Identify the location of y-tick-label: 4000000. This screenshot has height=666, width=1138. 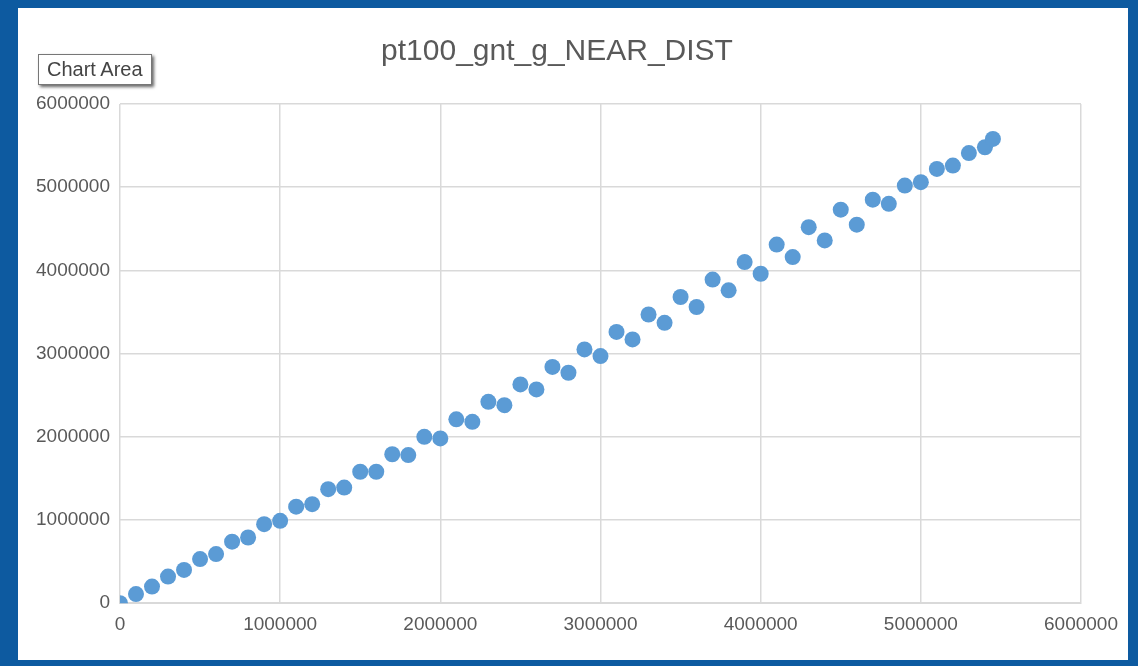
(73, 269).